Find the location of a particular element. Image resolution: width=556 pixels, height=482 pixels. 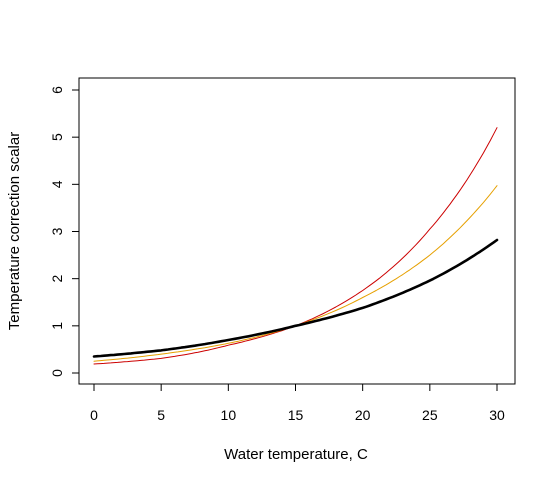

y-tick-label: 0 is located at coordinates (57, 373).